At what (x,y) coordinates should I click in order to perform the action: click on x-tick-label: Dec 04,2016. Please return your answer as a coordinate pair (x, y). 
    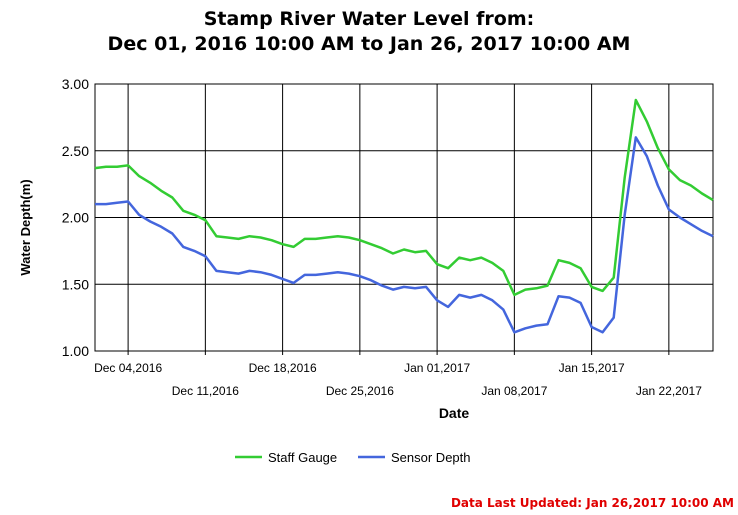
    Looking at the image, I should click on (128, 368).